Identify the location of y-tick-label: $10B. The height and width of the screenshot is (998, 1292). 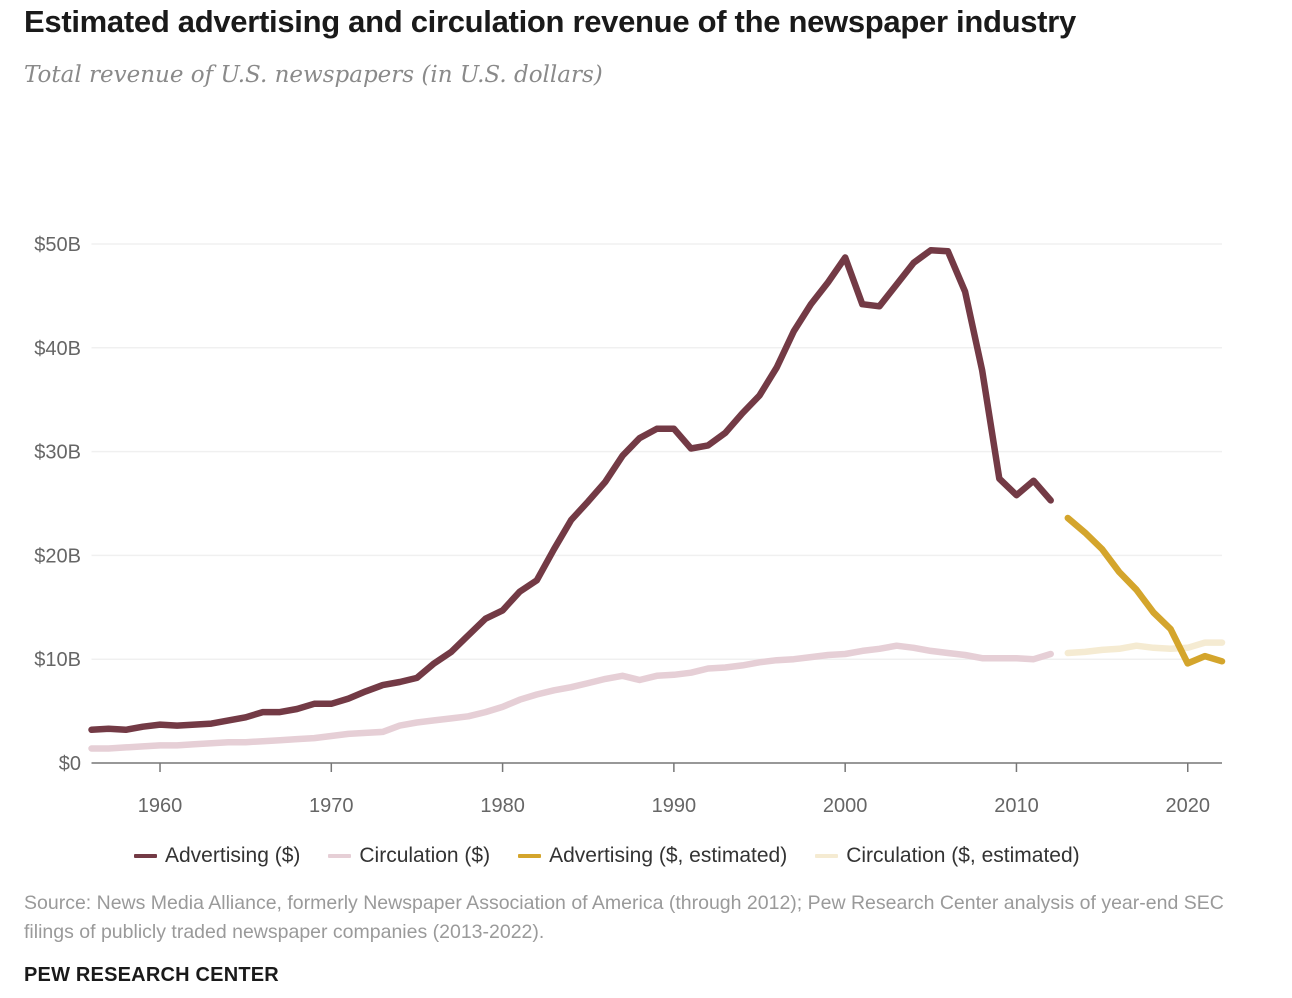
(57, 660).